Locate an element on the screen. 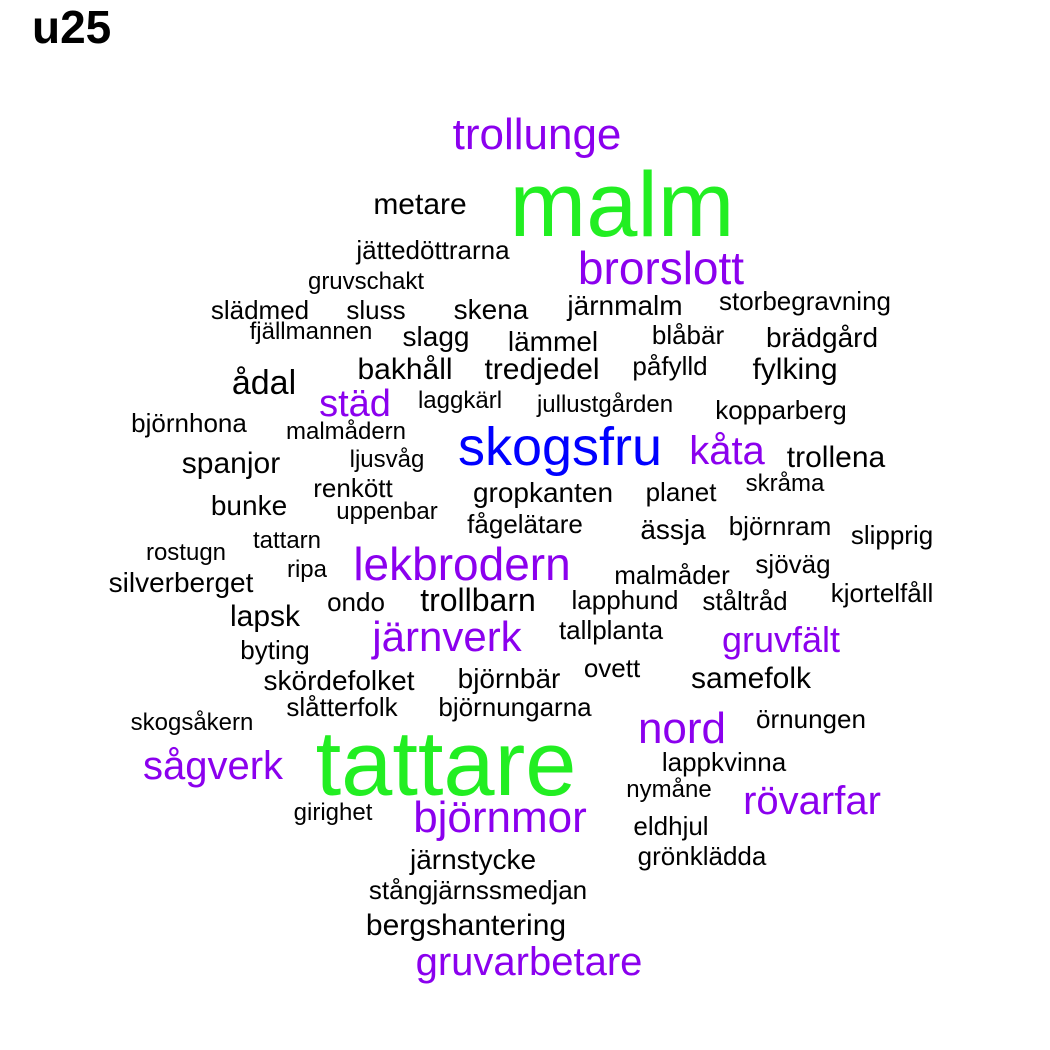 This screenshot has width=1050, height=1050. word-low: järnmalm is located at coordinates (625, 305).